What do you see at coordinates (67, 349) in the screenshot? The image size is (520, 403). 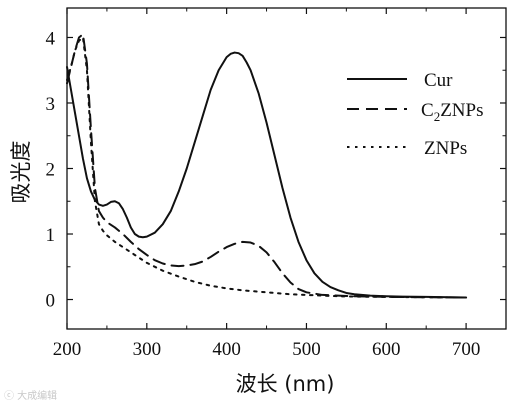 I see `x-tick-label-200: 200` at bounding box center [67, 349].